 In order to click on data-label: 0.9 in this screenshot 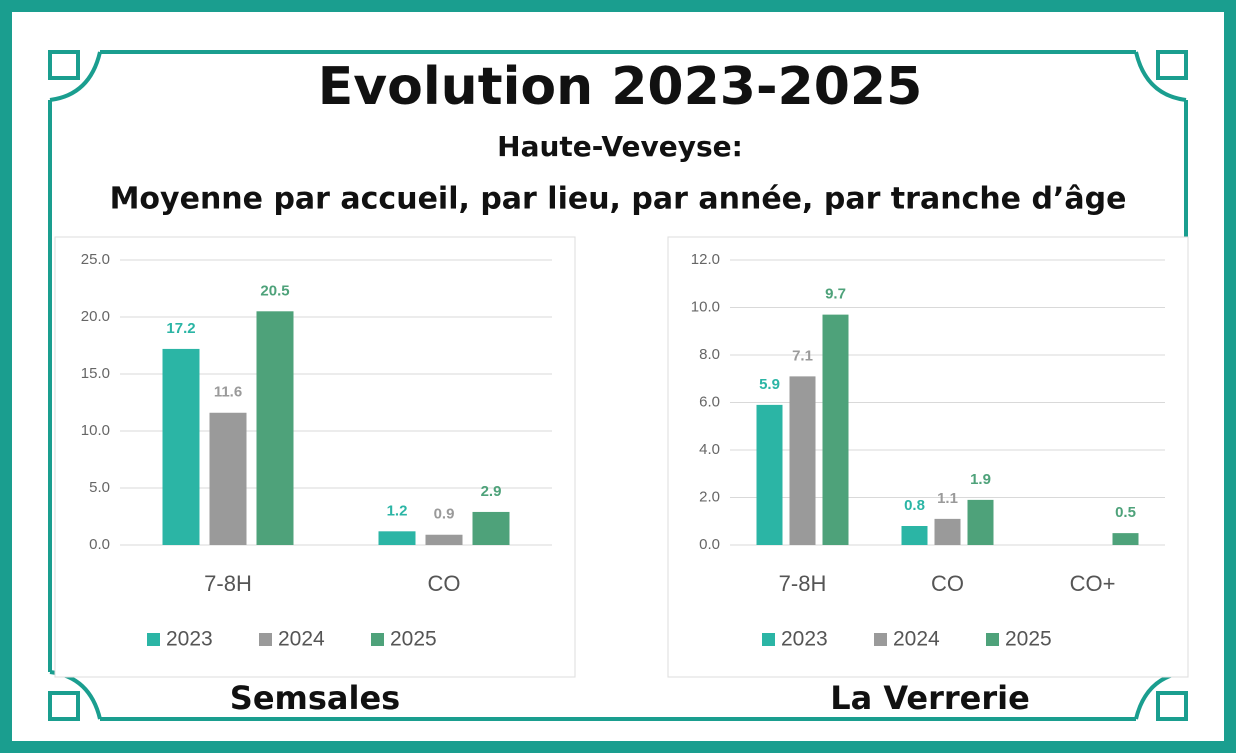, I will do `click(444, 514)`.